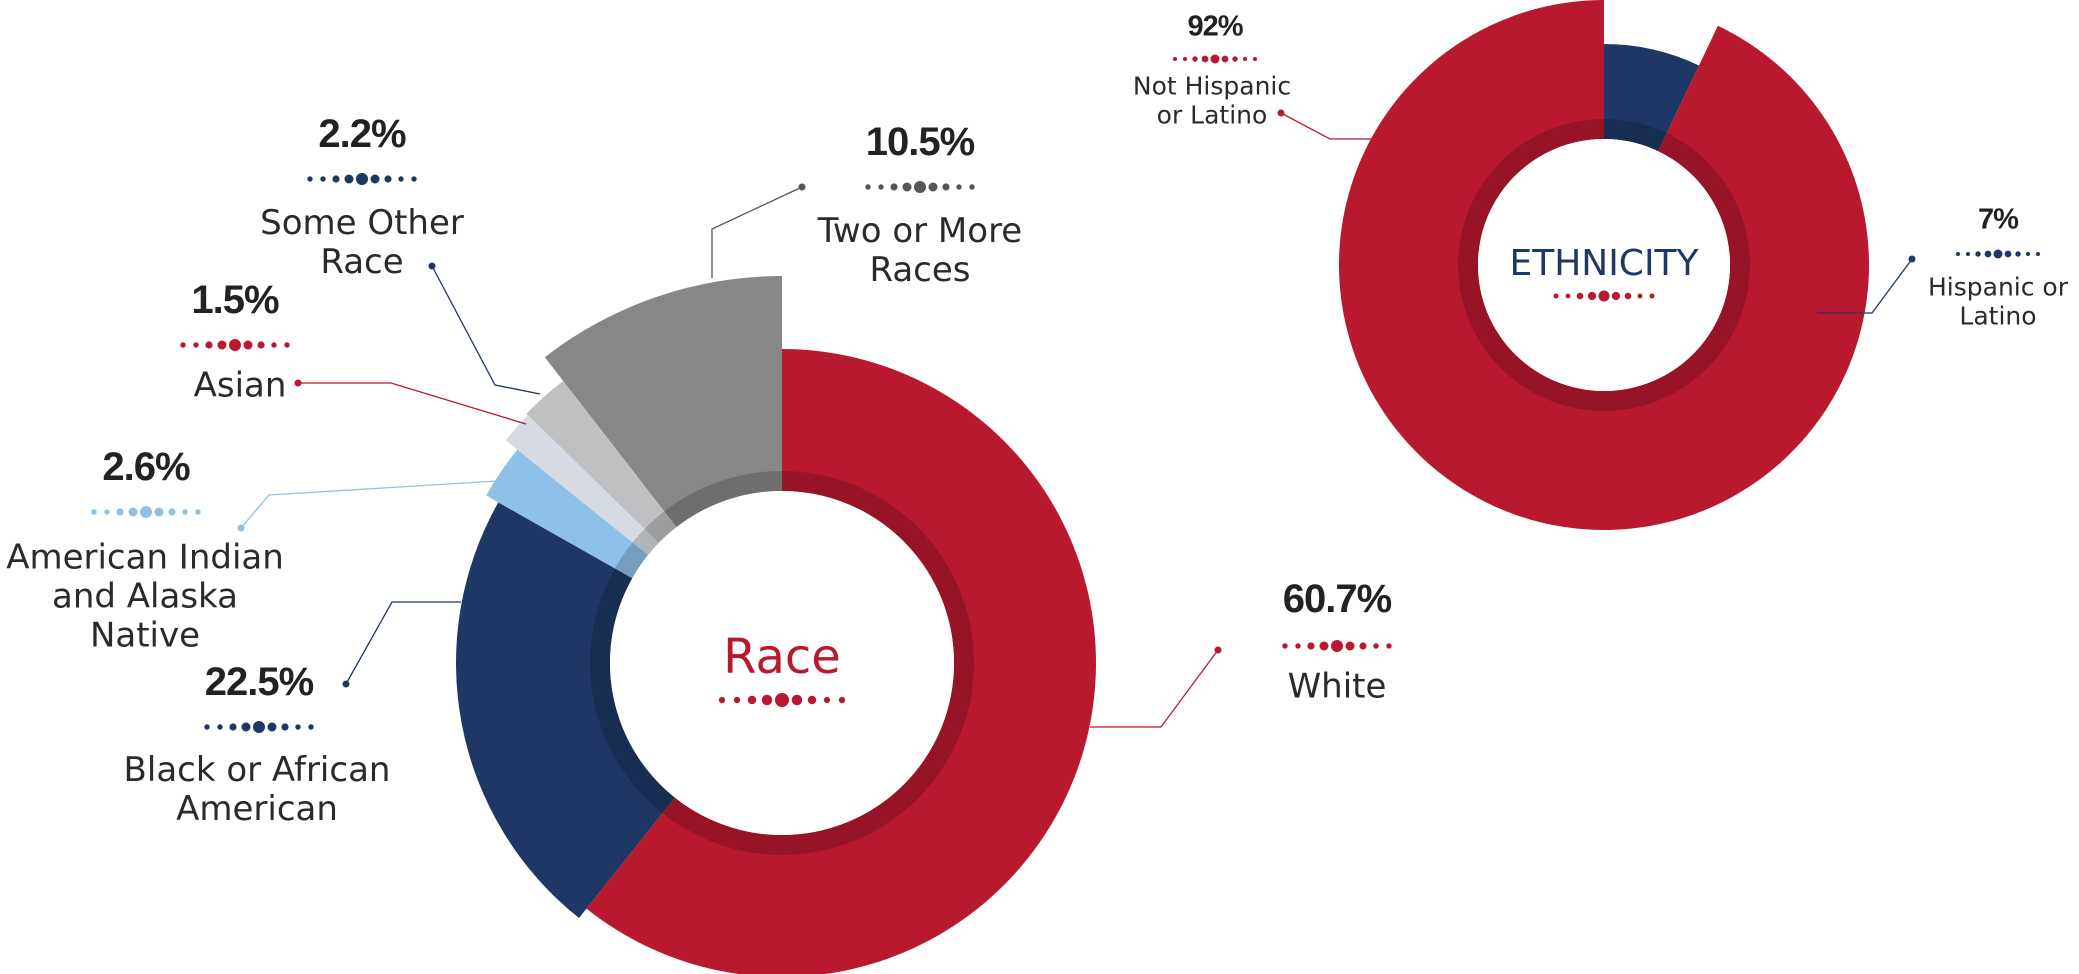 The width and height of the screenshot is (2079, 974). What do you see at coordinates (1337, 686) in the screenshot?
I see `category-label: White` at bounding box center [1337, 686].